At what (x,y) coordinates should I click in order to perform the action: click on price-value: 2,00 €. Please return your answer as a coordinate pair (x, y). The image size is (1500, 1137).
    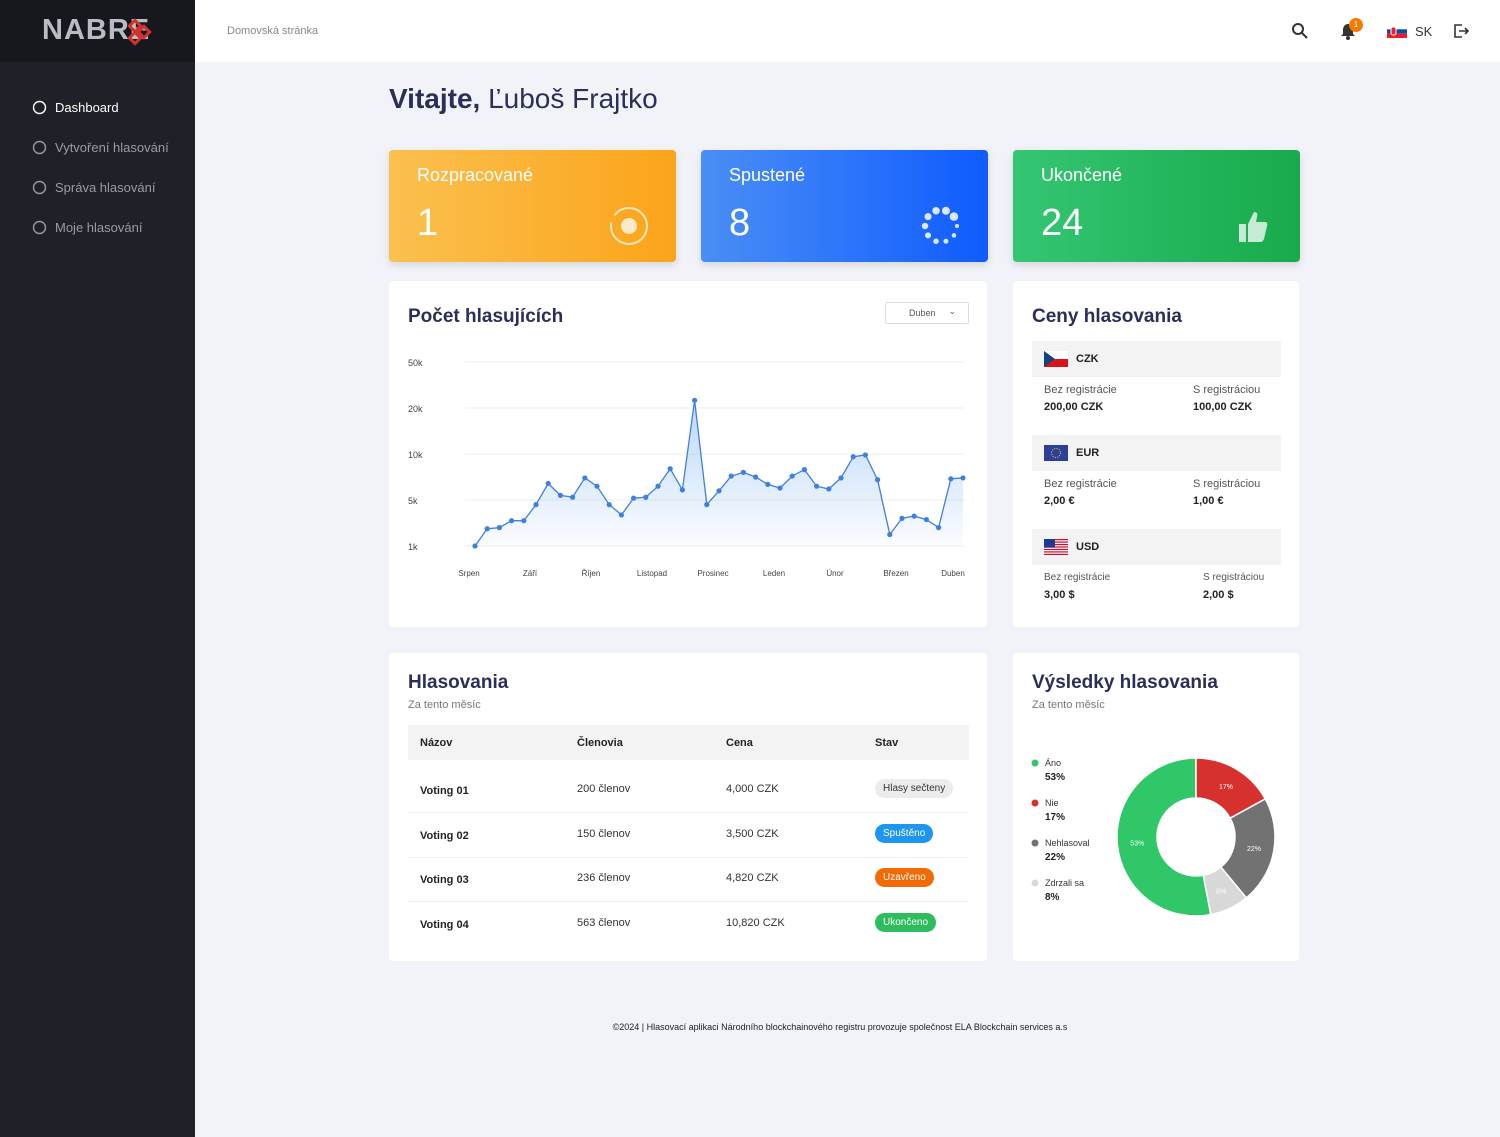
    Looking at the image, I should click on (1059, 501).